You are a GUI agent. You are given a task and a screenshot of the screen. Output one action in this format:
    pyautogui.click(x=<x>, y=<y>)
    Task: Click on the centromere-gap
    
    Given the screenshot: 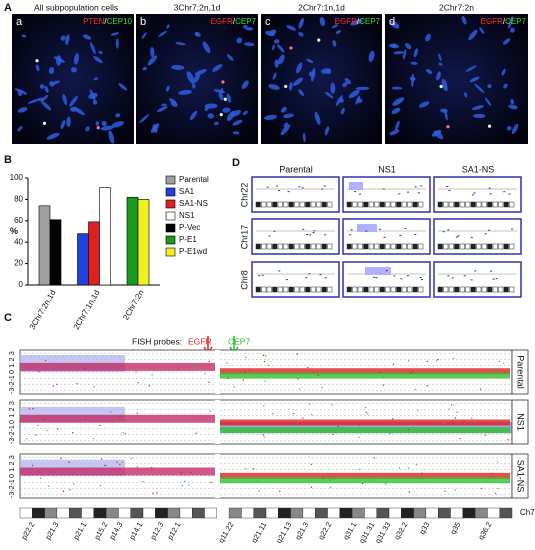 What is the action you would take?
    pyautogui.click(x=217, y=422)
    